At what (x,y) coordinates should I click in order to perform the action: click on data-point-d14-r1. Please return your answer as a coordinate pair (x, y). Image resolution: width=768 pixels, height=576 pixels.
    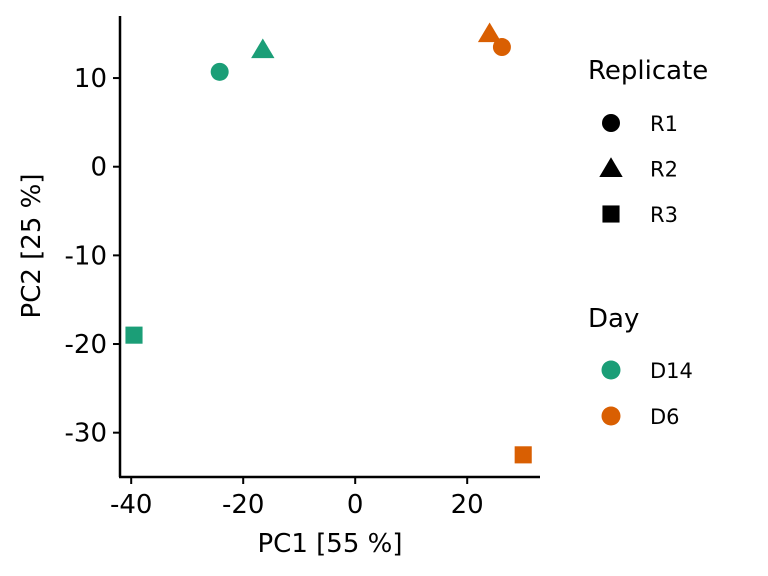
    Looking at the image, I should click on (219, 71).